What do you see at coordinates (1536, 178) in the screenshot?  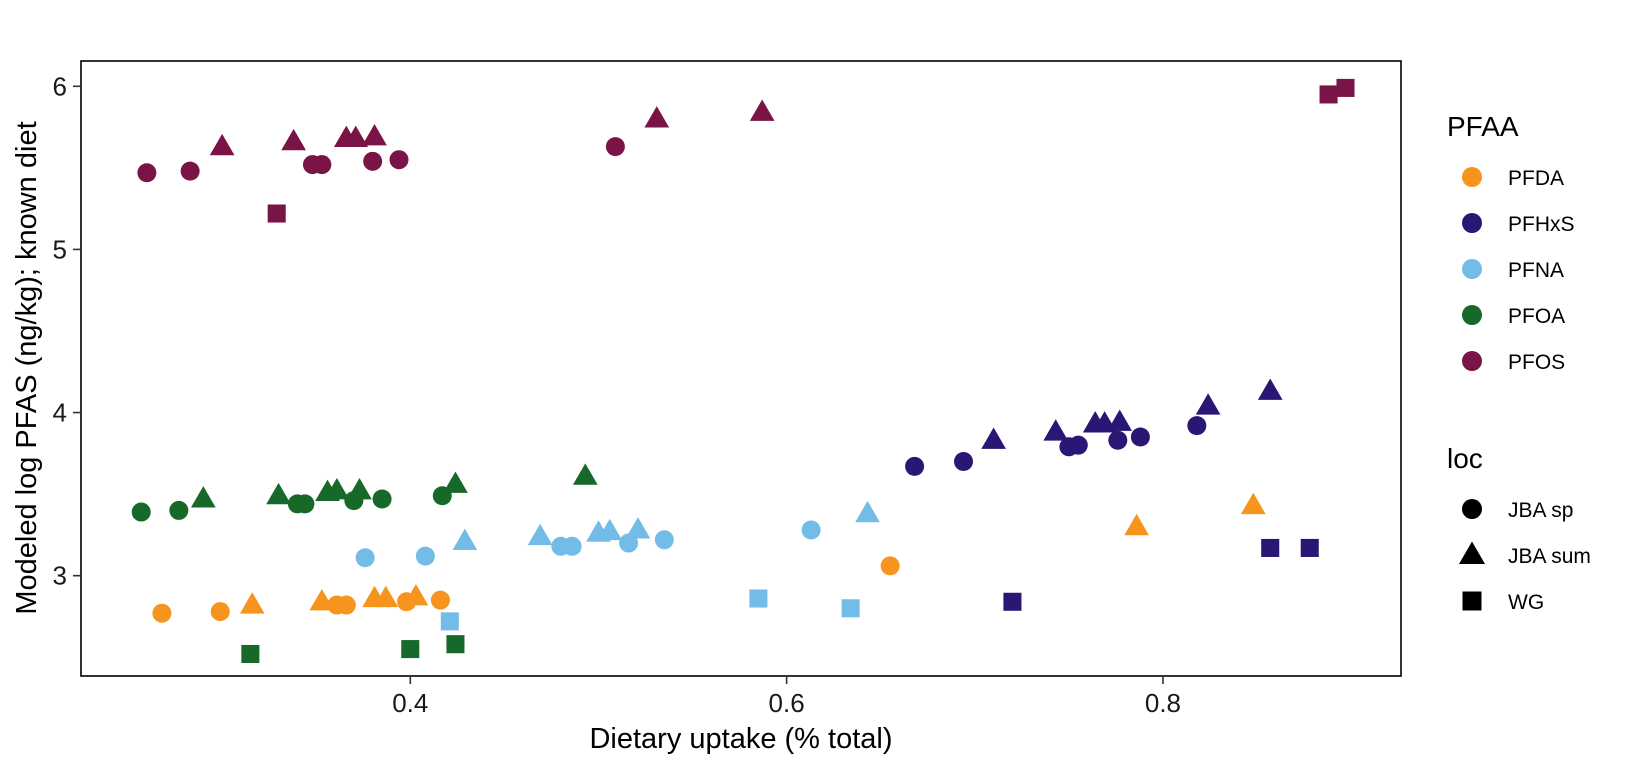 I see `legend-label: PFDA` at bounding box center [1536, 178].